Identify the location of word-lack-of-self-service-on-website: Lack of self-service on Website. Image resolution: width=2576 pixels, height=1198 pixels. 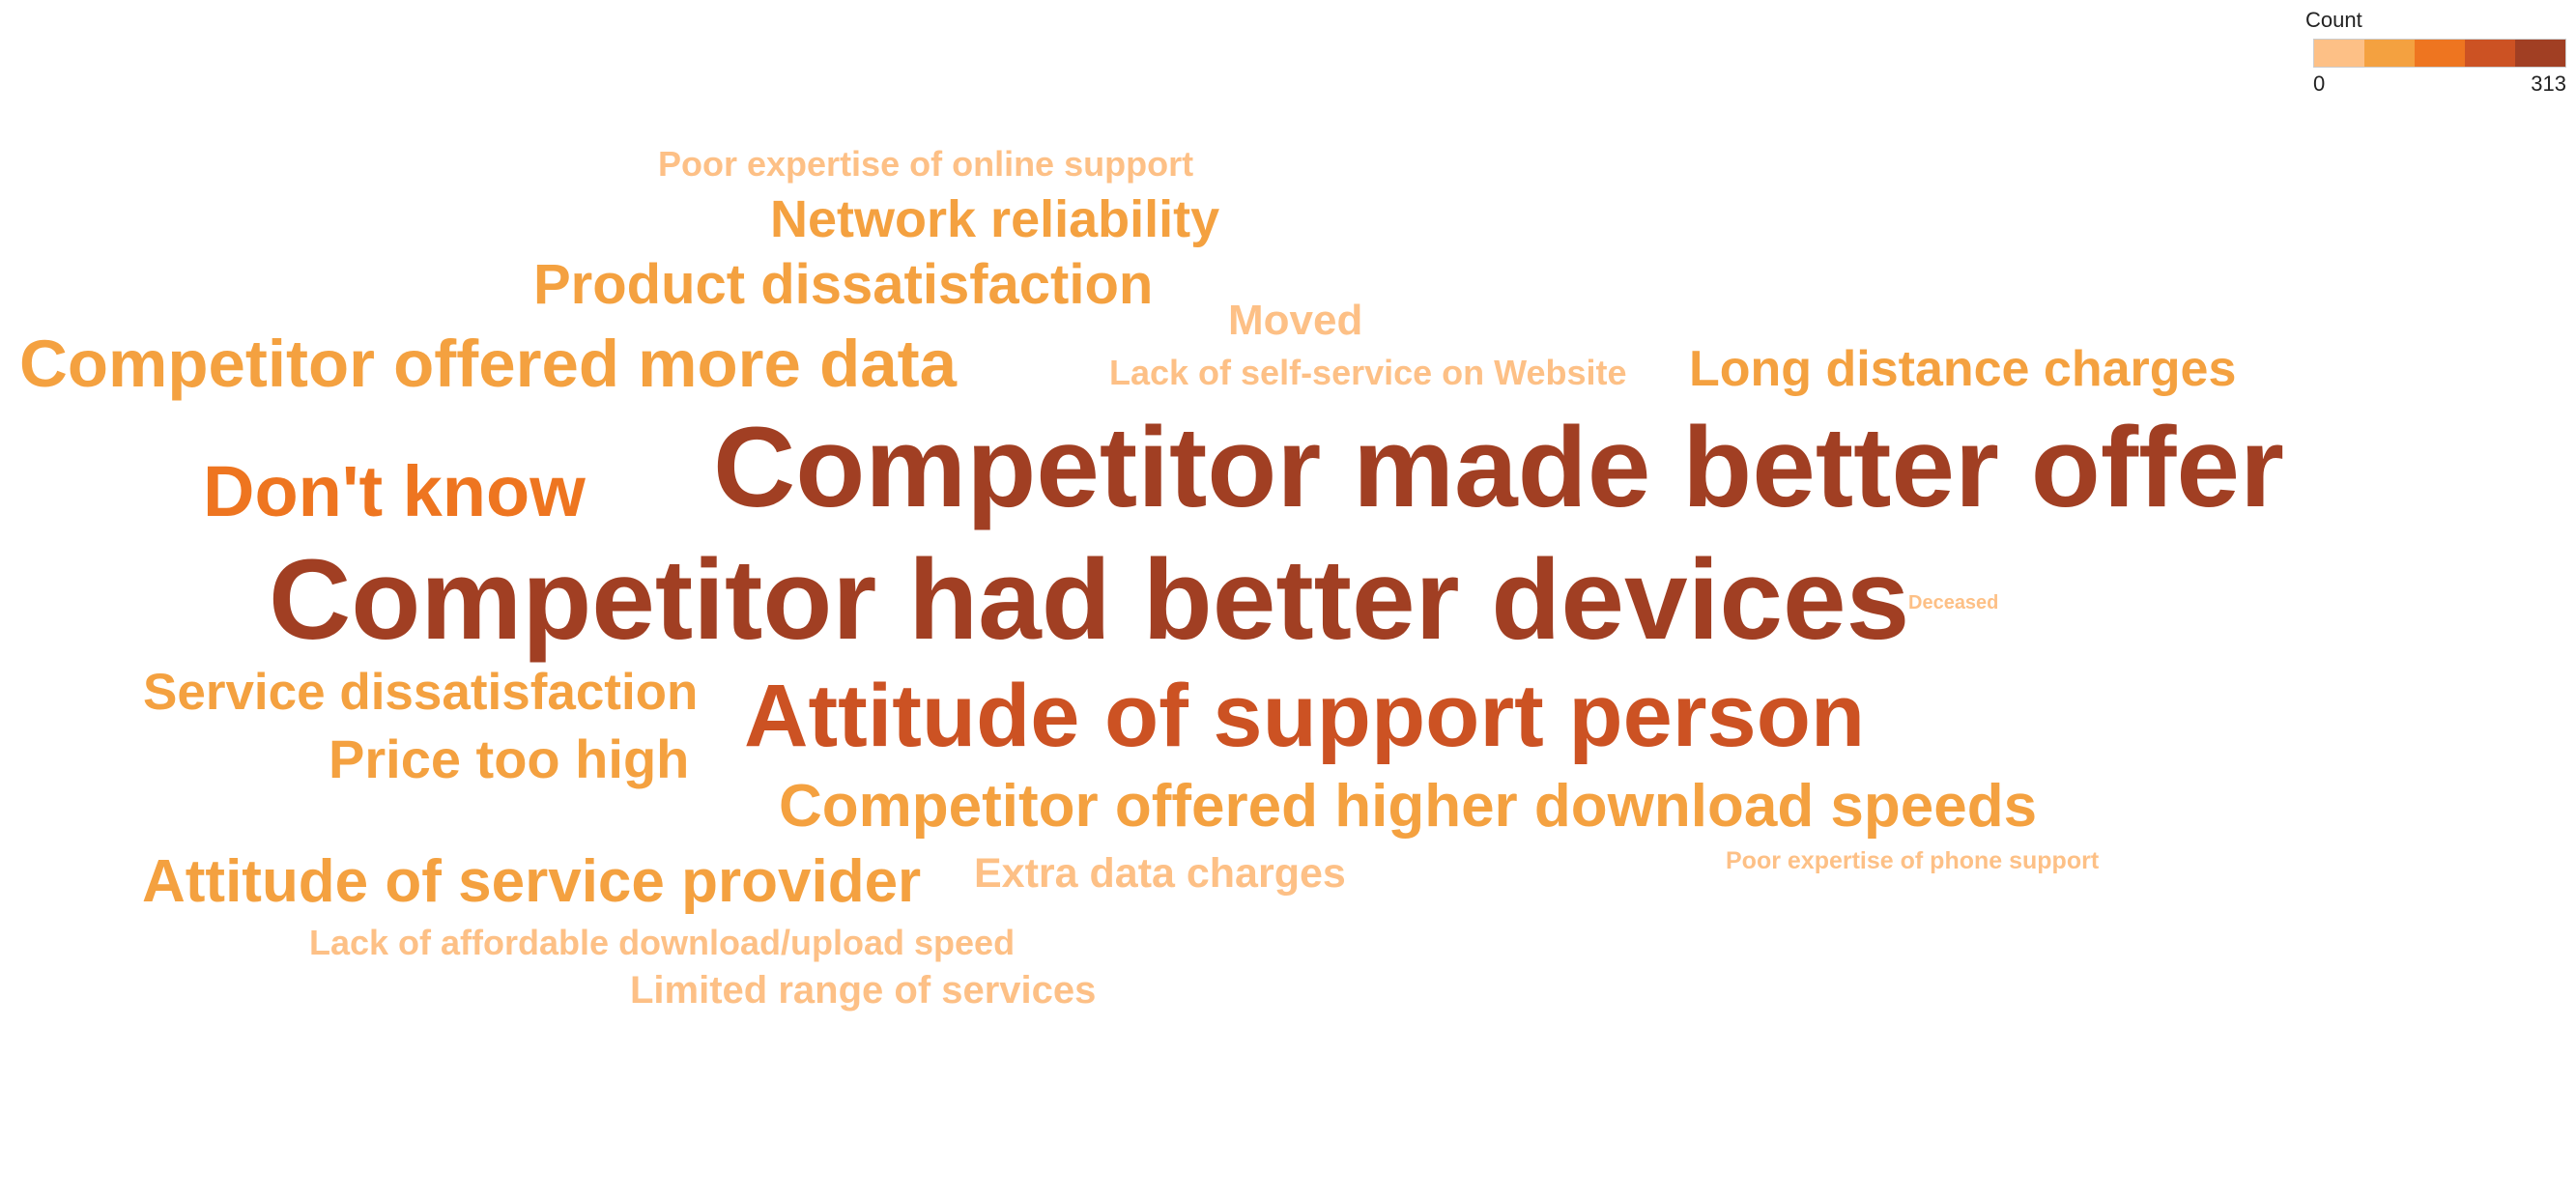
(1368, 372).